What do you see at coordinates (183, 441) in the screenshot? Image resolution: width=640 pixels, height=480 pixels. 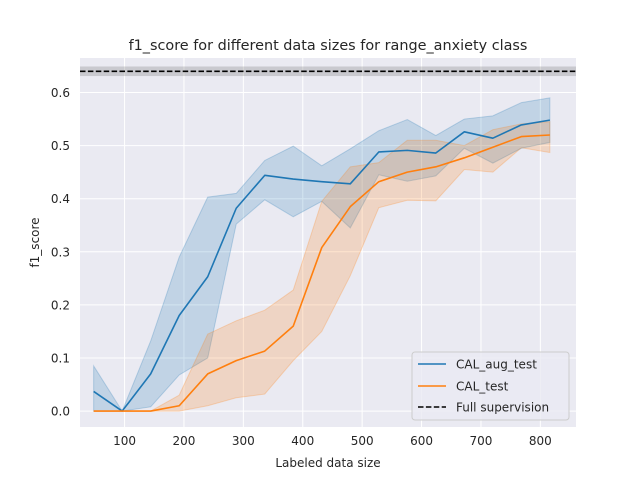 I see `x-tick-label: 200` at bounding box center [183, 441].